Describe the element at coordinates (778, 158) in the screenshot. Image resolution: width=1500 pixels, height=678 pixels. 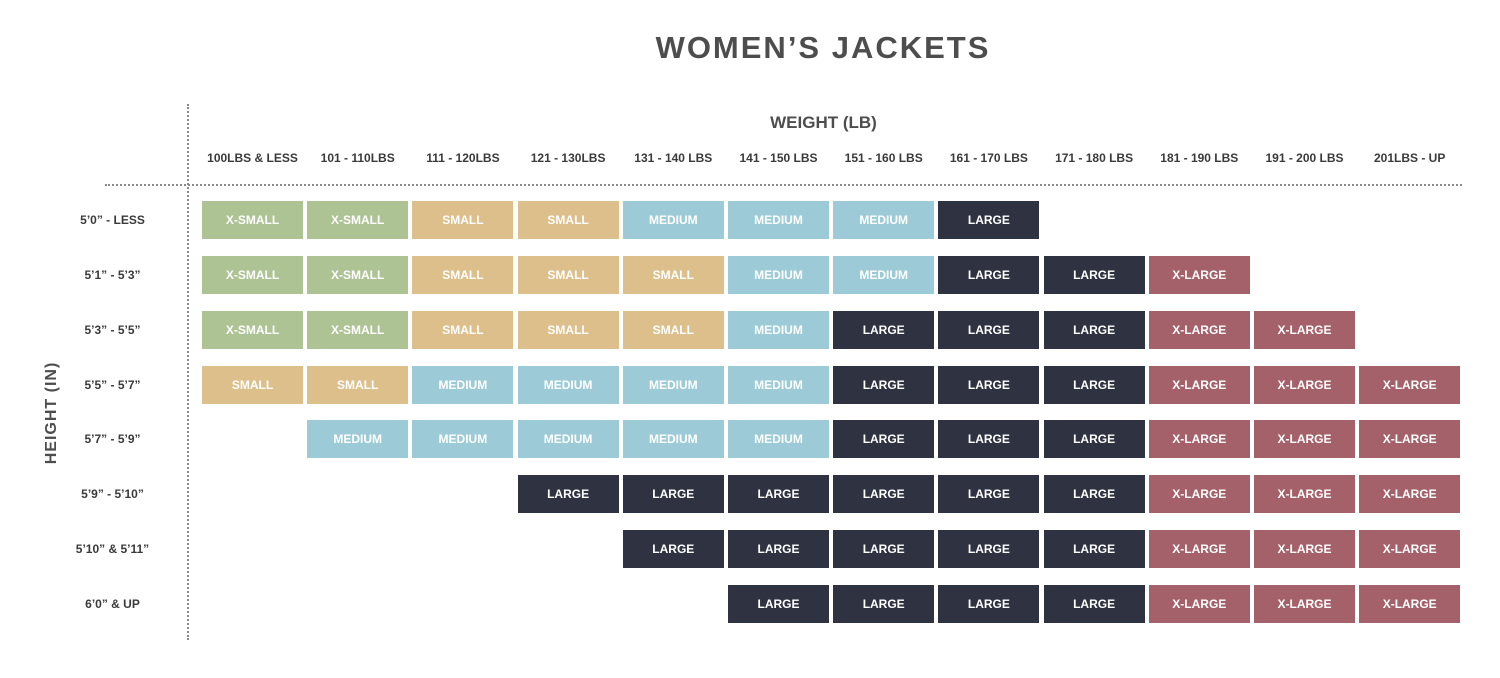
I see `weight-column-header: 141 - 150 LBS` at that location.